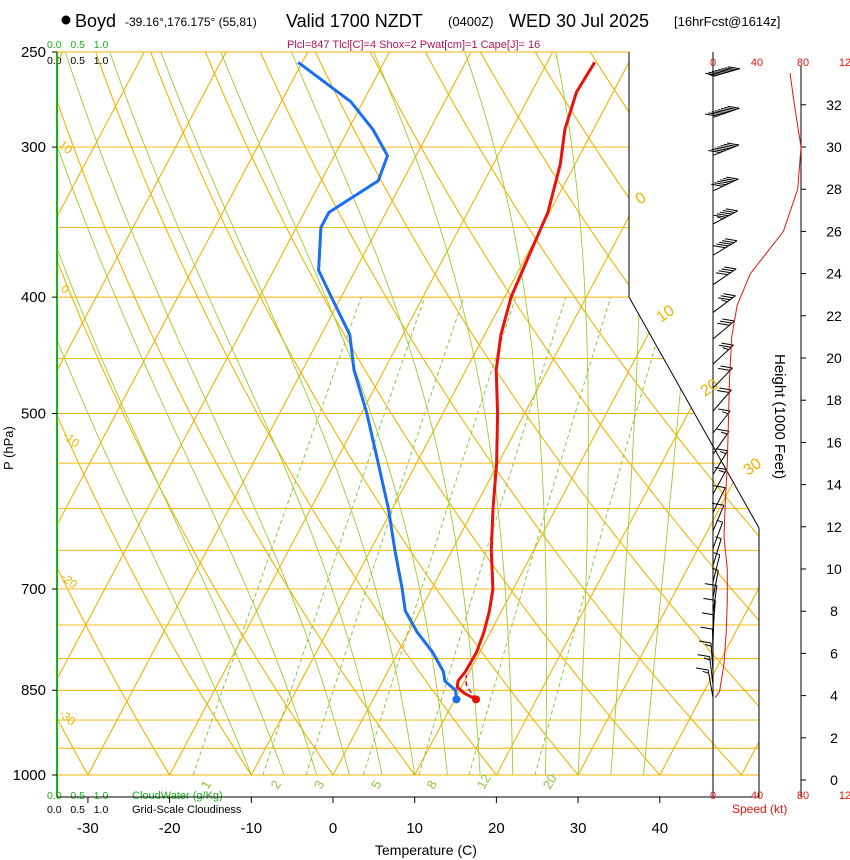  I want to click on temperature-line, so click(525, 381).